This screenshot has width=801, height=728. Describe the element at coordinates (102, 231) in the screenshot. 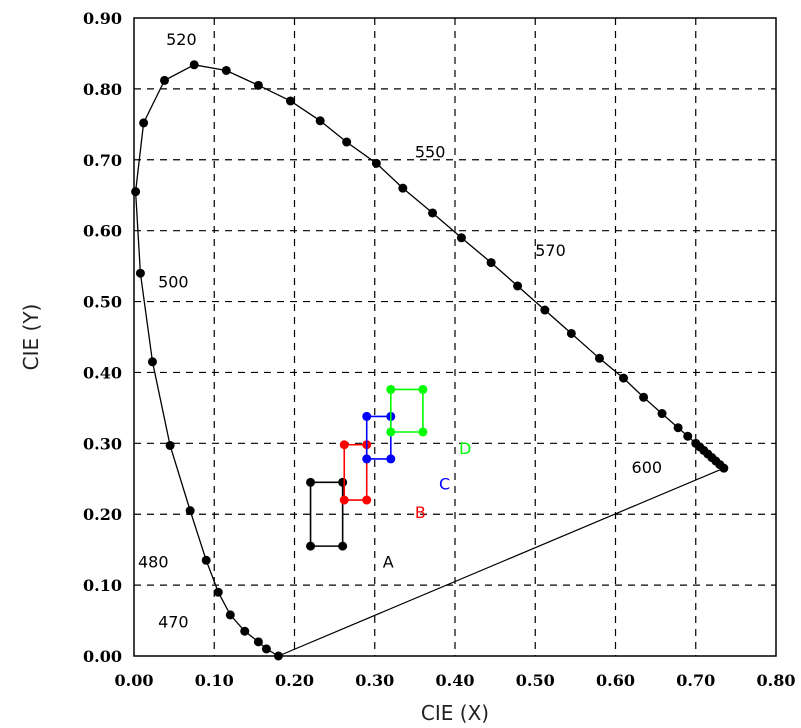

I see `y-tick-label: 0.60` at that location.